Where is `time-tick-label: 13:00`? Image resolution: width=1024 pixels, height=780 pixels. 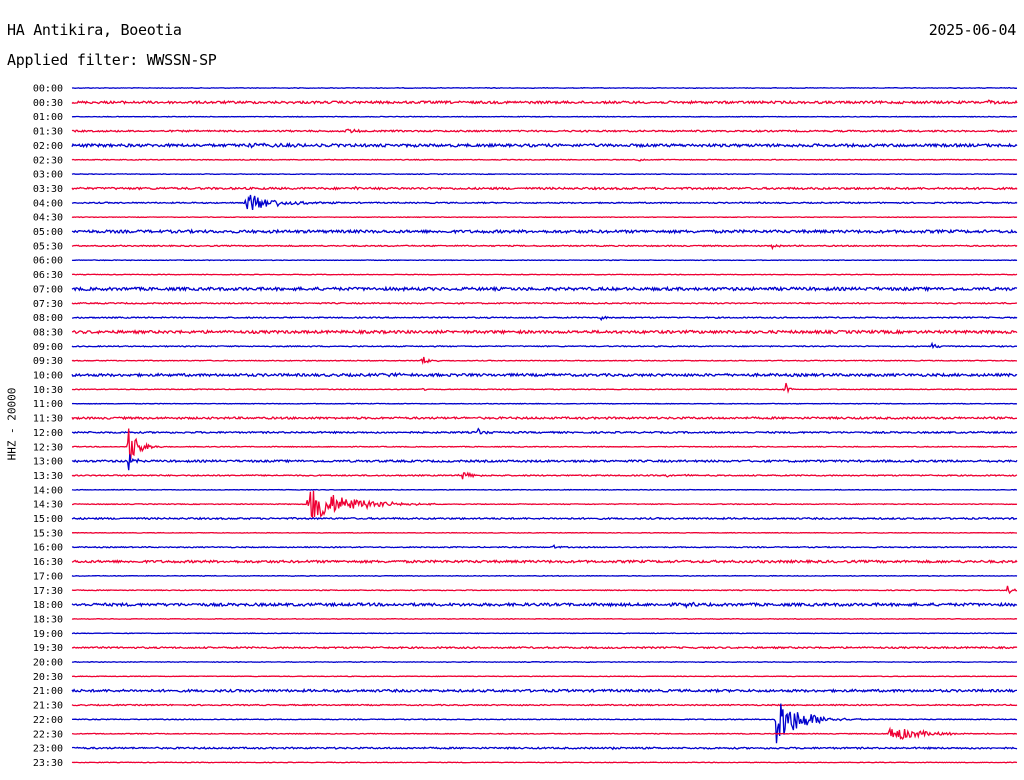
time-tick-label: 13:00 is located at coordinates (48, 462).